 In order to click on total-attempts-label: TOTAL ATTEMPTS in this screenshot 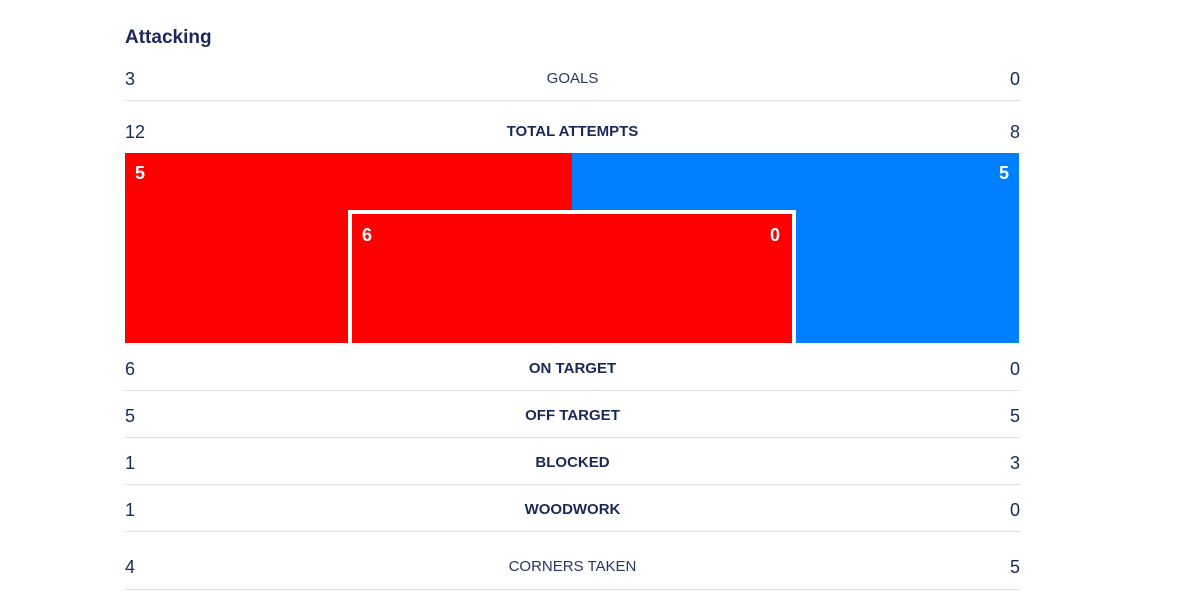, I will do `click(572, 131)`.